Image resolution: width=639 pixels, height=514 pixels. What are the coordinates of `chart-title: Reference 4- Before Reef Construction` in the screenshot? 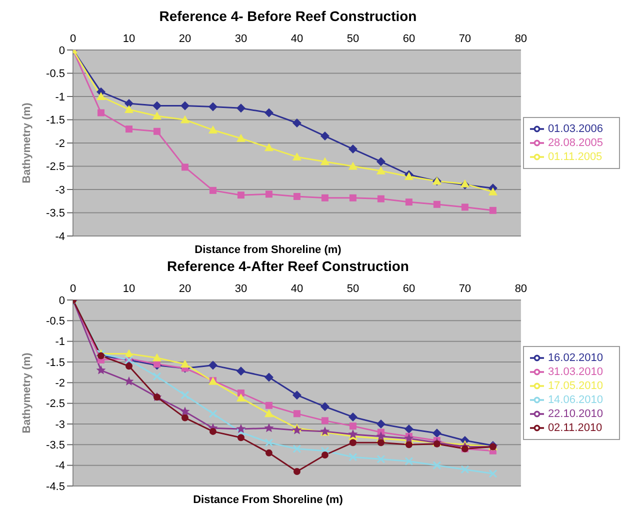 It's located at (288, 17).